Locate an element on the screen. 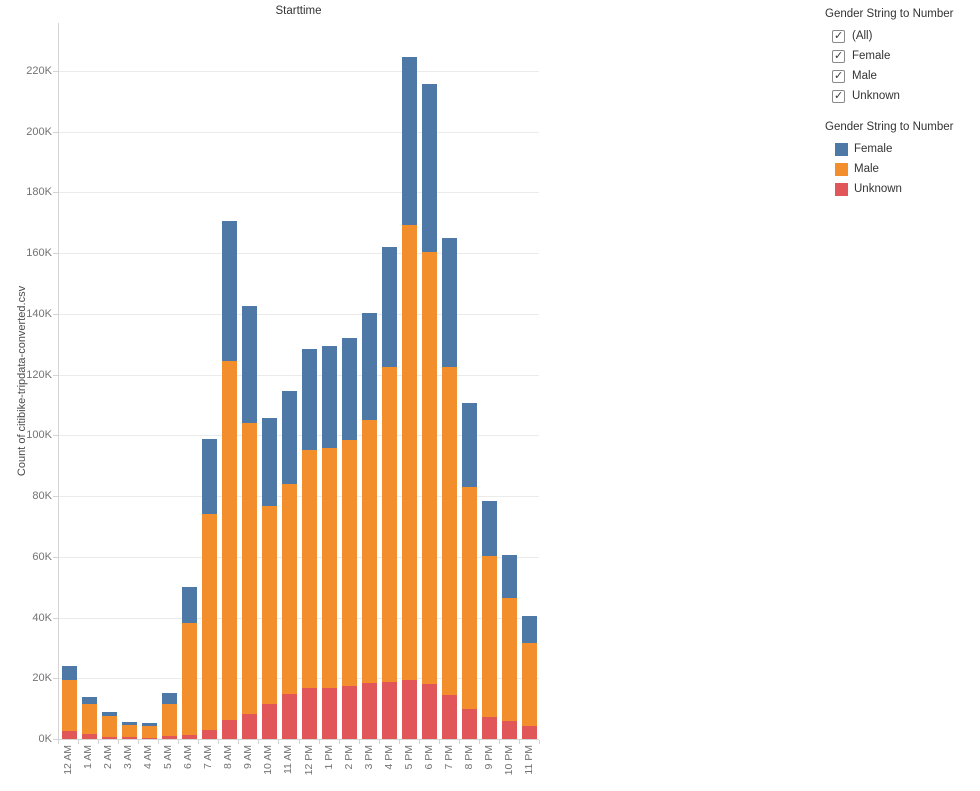  bar-segment-female-1am is located at coordinates (89, 701).